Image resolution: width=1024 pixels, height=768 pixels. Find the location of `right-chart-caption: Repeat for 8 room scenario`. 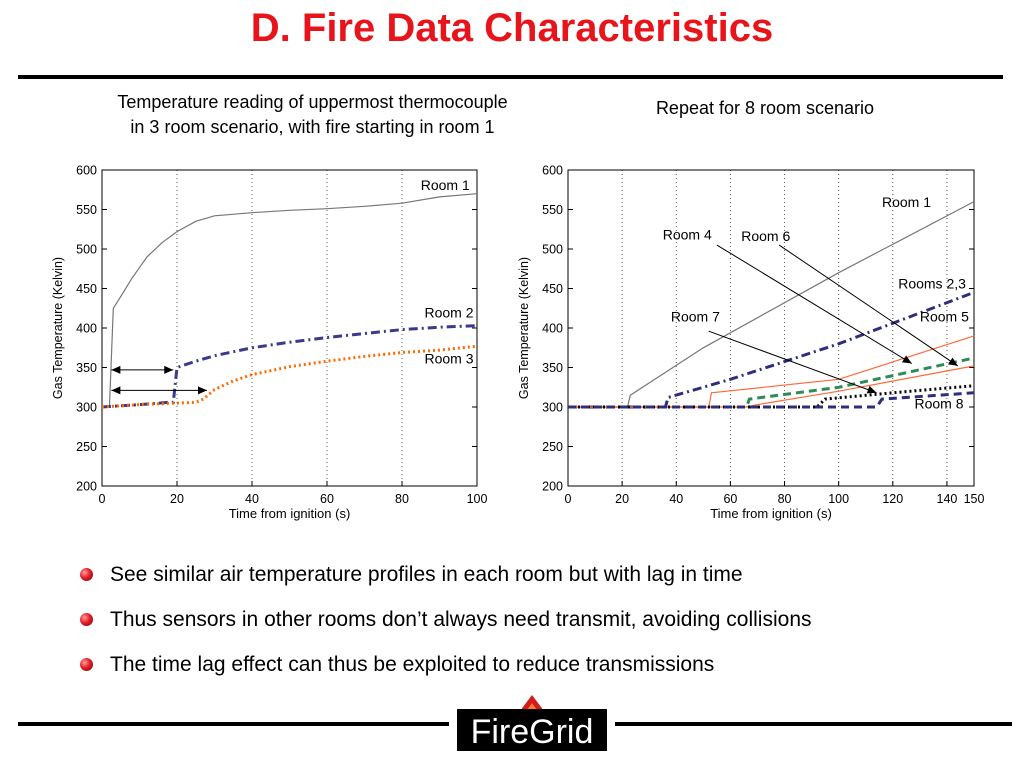

right-chart-caption: Repeat for 8 room scenario is located at coordinates (765, 108).